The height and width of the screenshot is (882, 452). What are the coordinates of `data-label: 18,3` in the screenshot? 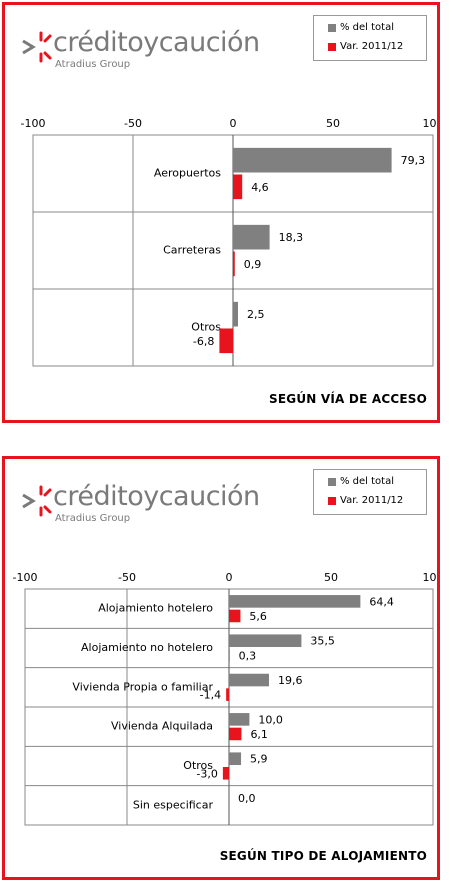 It's located at (291, 237).